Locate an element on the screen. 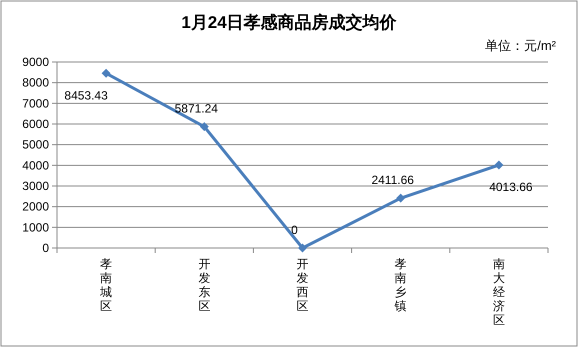 The height and width of the screenshot is (347, 578). y-tick-label: 5000 is located at coordinates (36, 145).